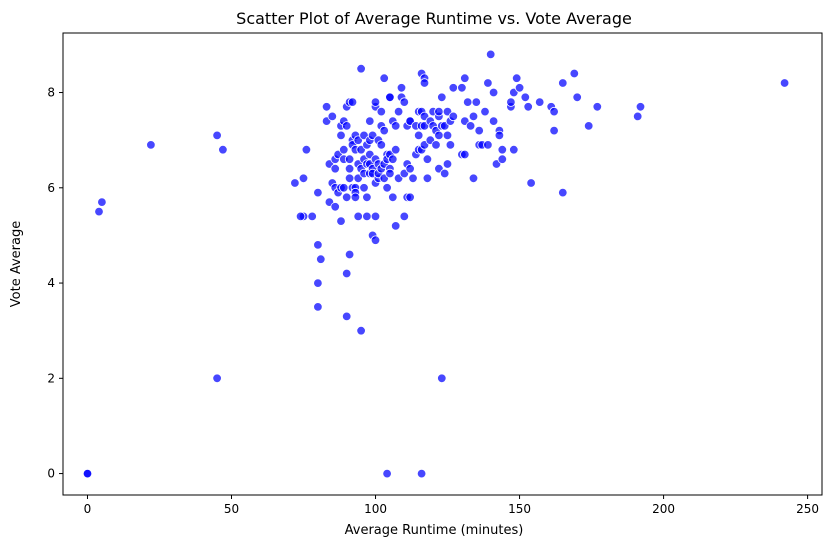 This screenshot has height=547, width=834. I want to click on x-tick-label: 0, so click(88, 509).